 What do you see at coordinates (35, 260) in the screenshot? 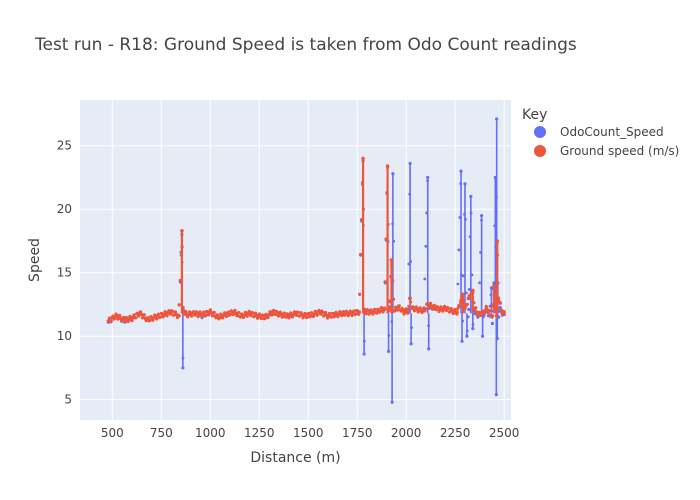
I see `y-axis-title: Speed` at bounding box center [35, 260].